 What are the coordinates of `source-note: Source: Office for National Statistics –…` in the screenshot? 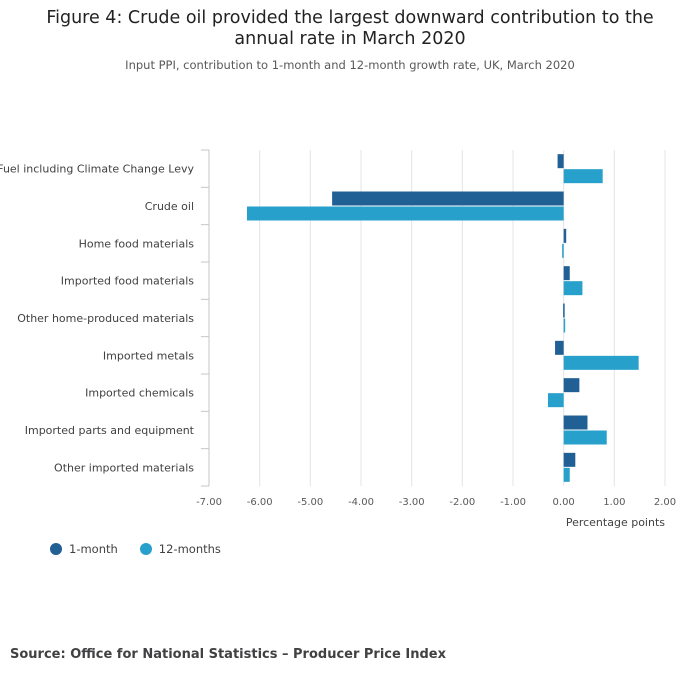 It's located at (228, 654).